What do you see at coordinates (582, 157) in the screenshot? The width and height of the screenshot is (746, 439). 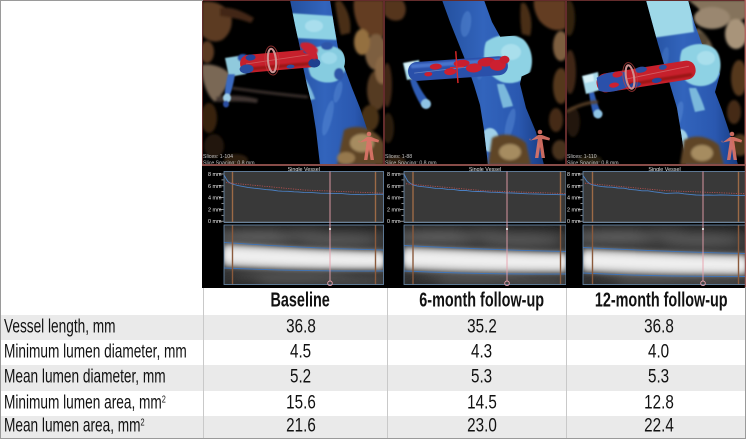 I see `svg-text: Slices: 1-110` at bounding box center [582, 157].